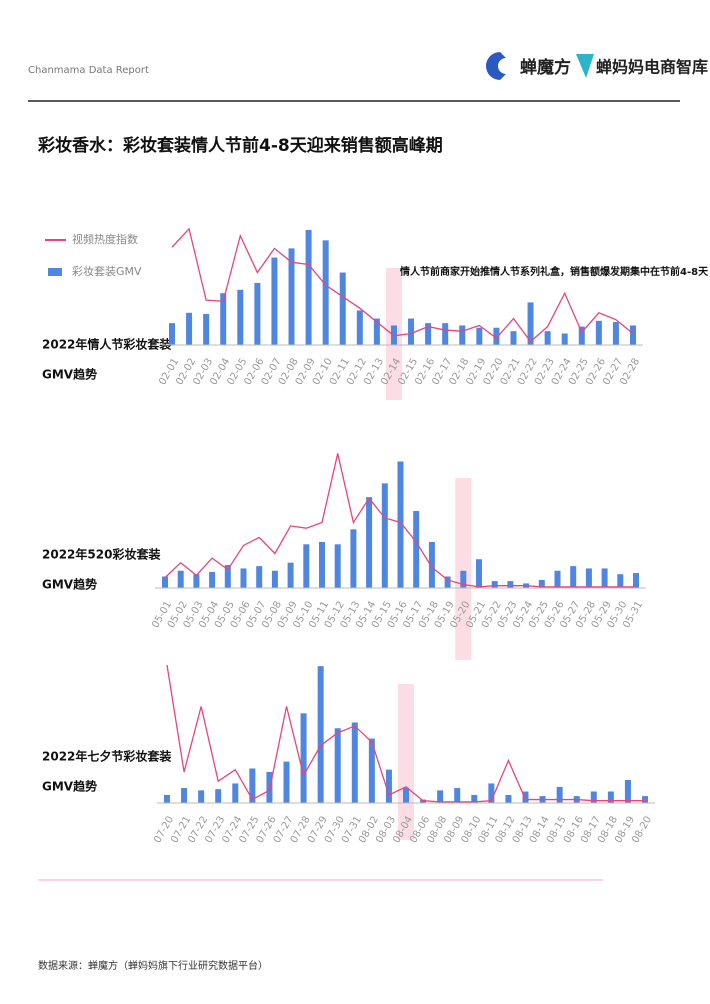  What do you see at coordinates (106, 344) in the screenshot?
I see `chart-label: 2022年情人节彩妆套装` at bounding box center [106, 344].